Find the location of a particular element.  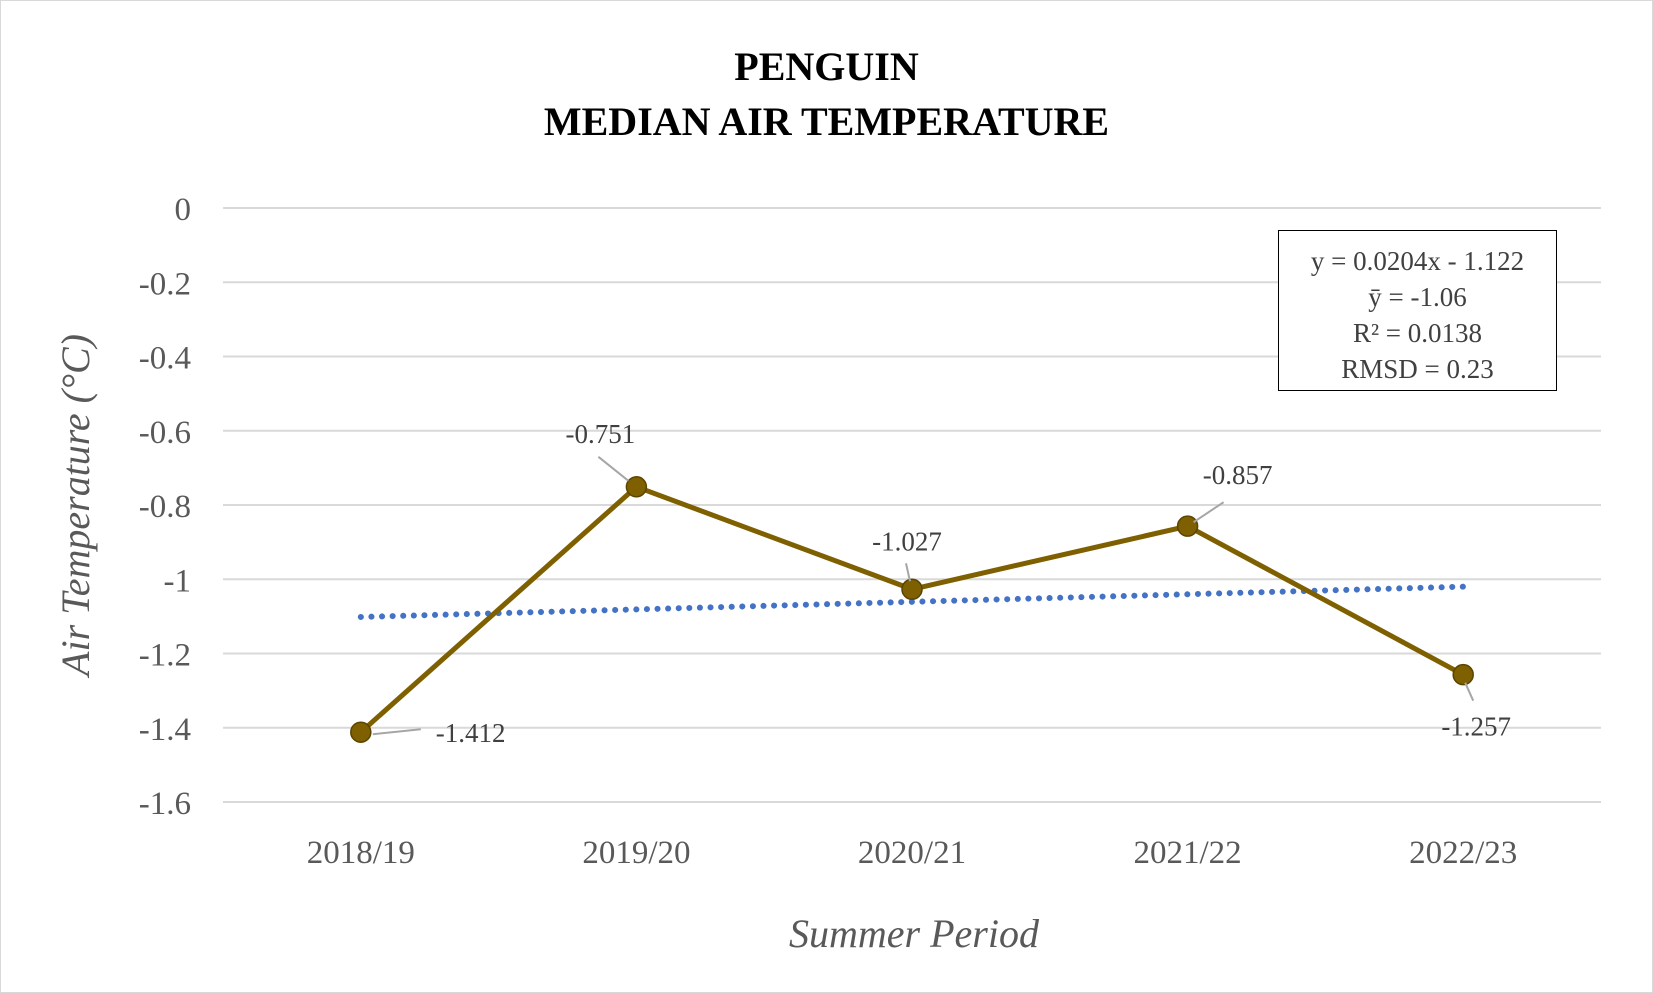

y-tick-label: -1.4 is located at coordinates (165, 730).